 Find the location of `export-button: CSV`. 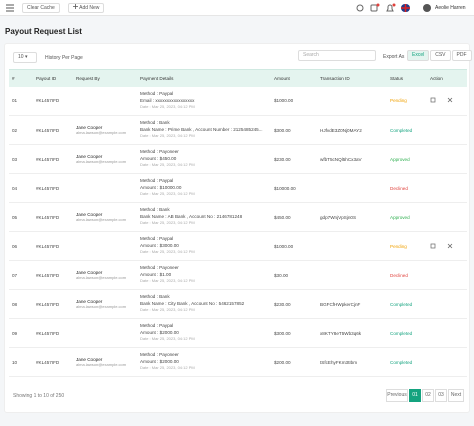

export-button: CSV is located at coordinates (440, 55).